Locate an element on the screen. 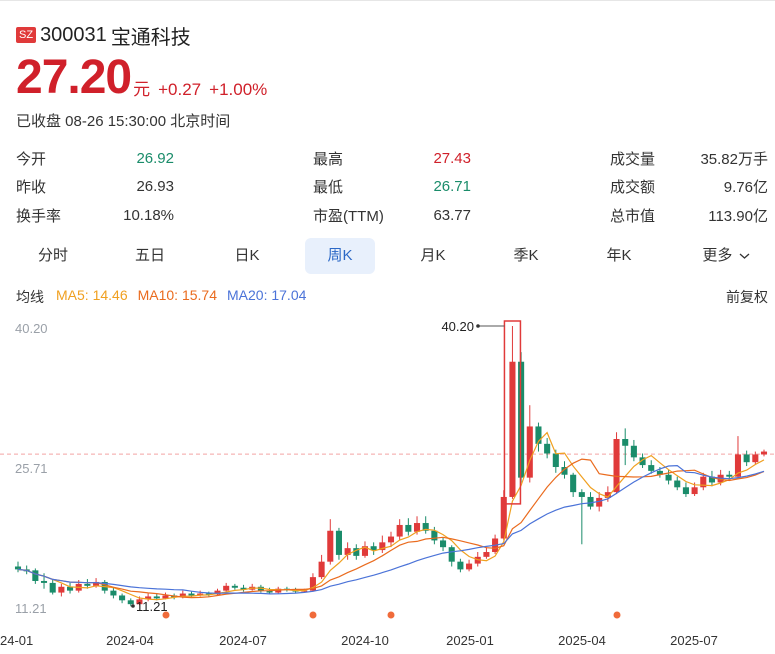 Image resolution: width=775 pixels, height=654 pixels. quote-label: 换手率 is located at coordinates (39, 216).